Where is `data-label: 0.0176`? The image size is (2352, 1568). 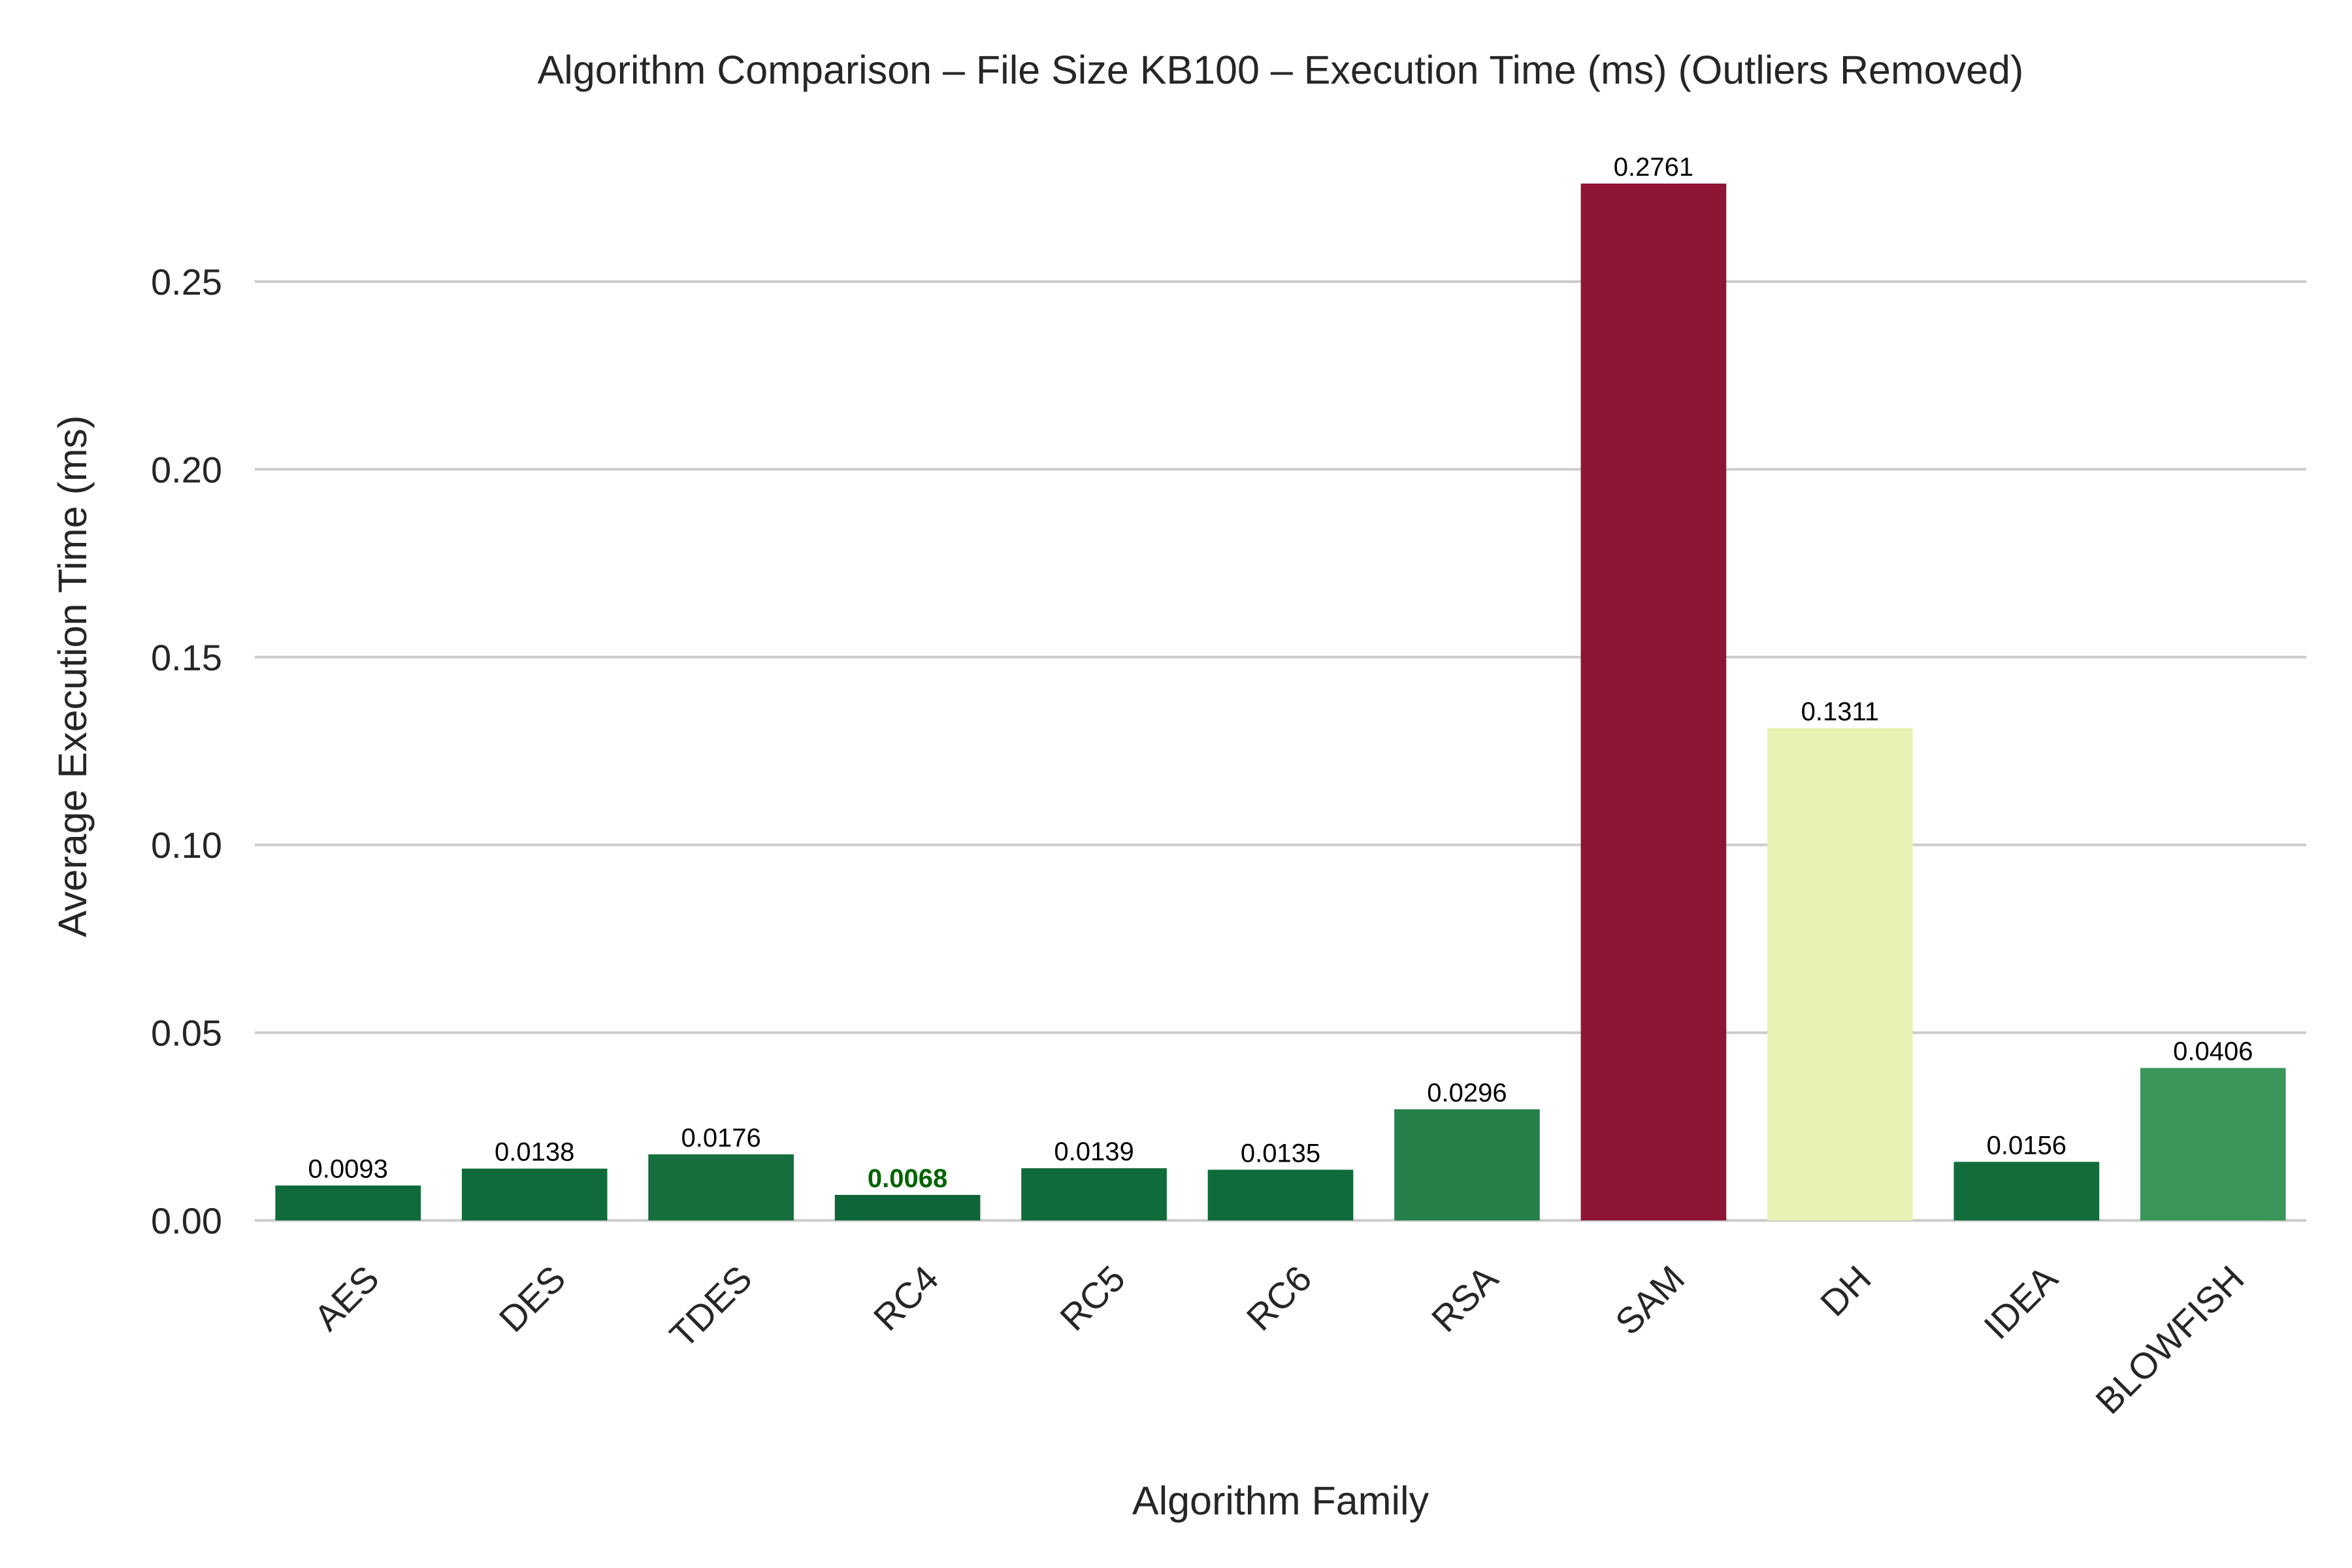
data-label: 0.0176 is located at coordinates (720, 1138).